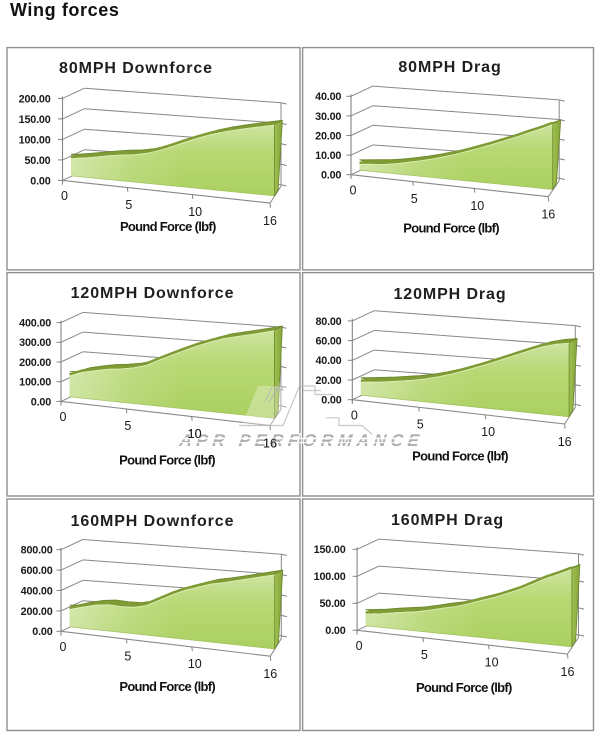 This screenshot has width=600, height=736. Describe the element at coordinates (136, 68) in the screenshot. I see `svg-text: 80MPH Downforce` at that location.